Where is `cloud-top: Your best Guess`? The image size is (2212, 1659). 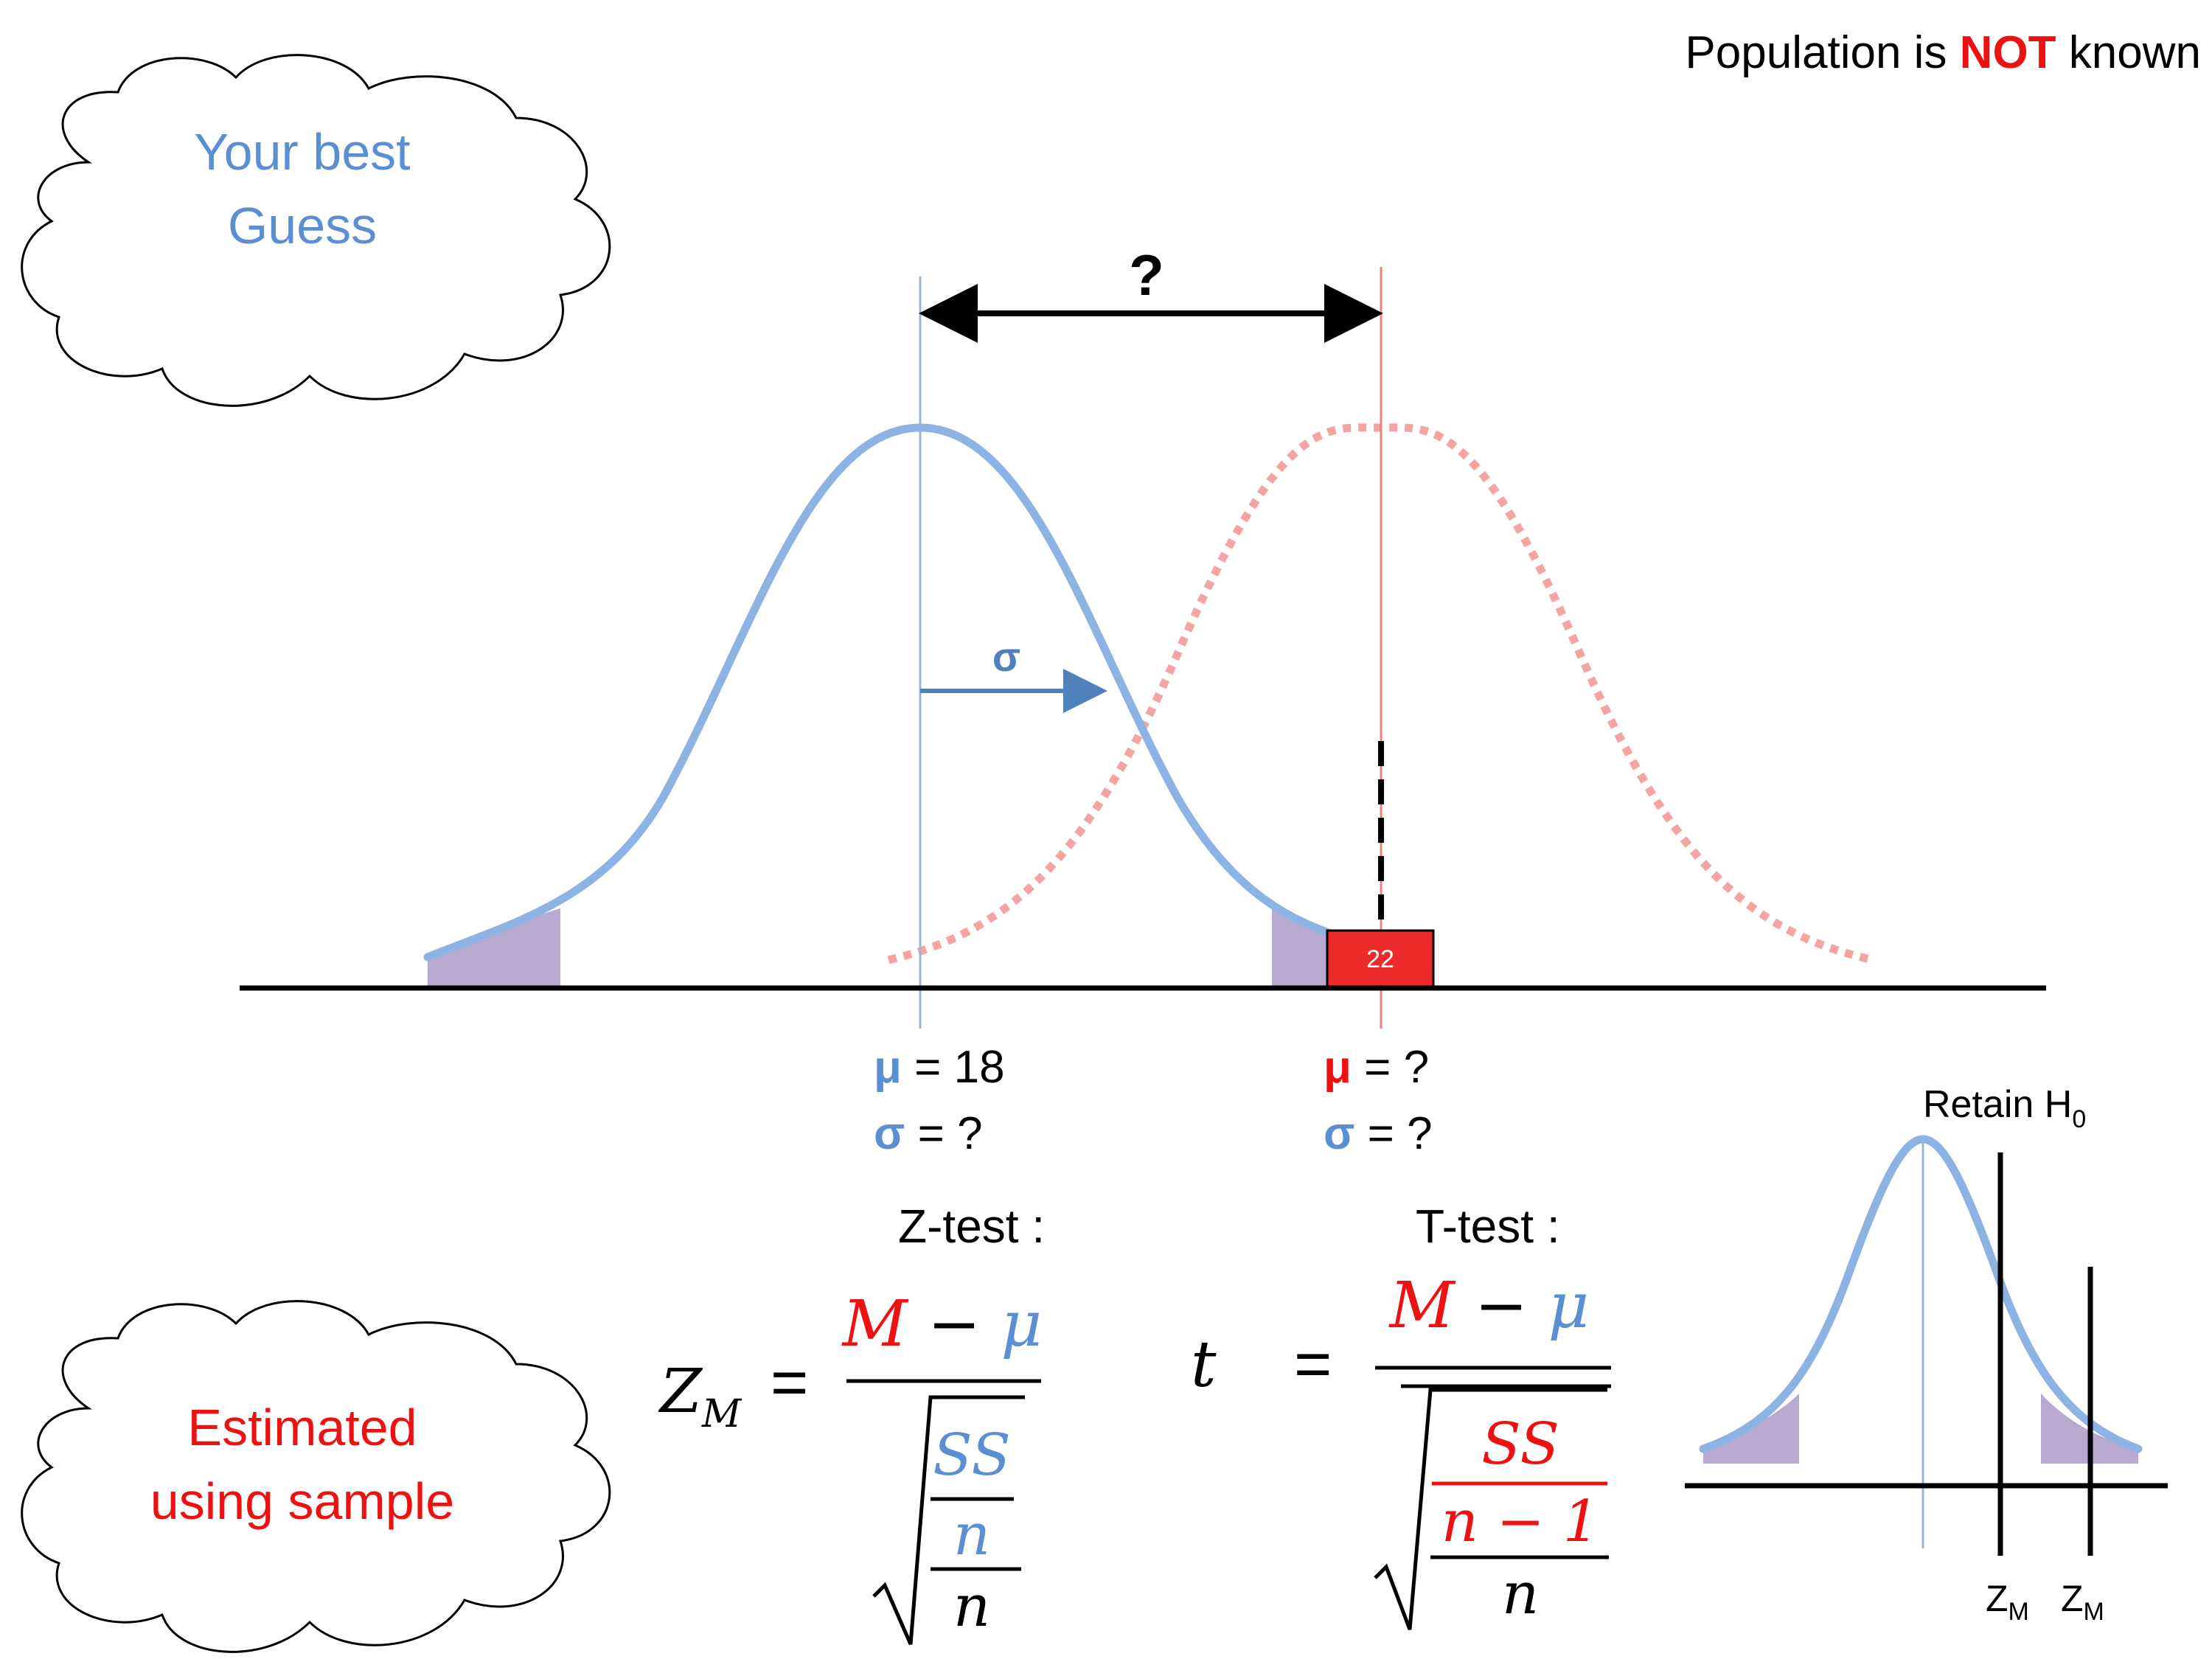 cloud-top: Your best Guess is located at coordinates (316, 230).